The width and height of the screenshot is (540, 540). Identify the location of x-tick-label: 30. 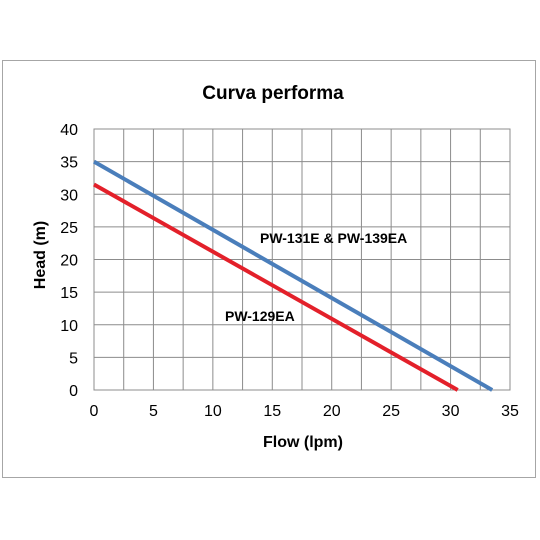
(451, 411).